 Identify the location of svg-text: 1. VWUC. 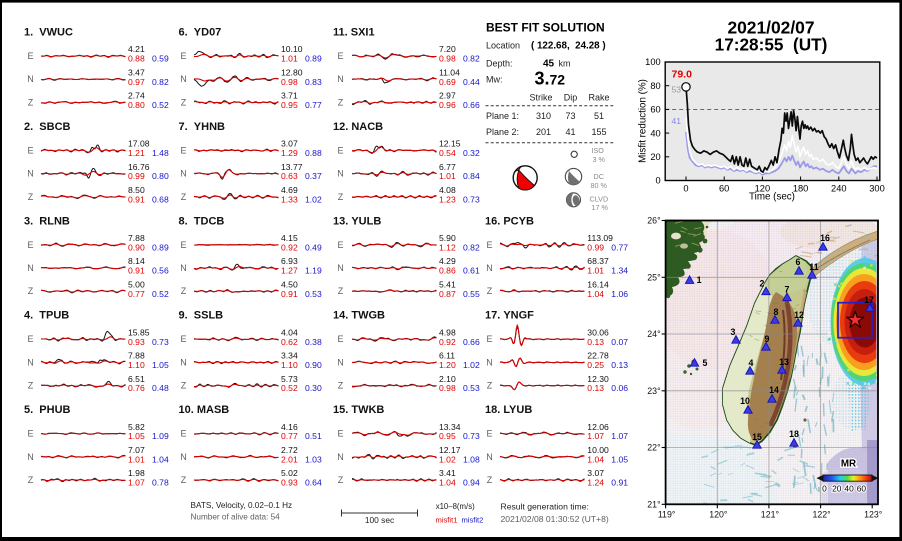
(48, 33).